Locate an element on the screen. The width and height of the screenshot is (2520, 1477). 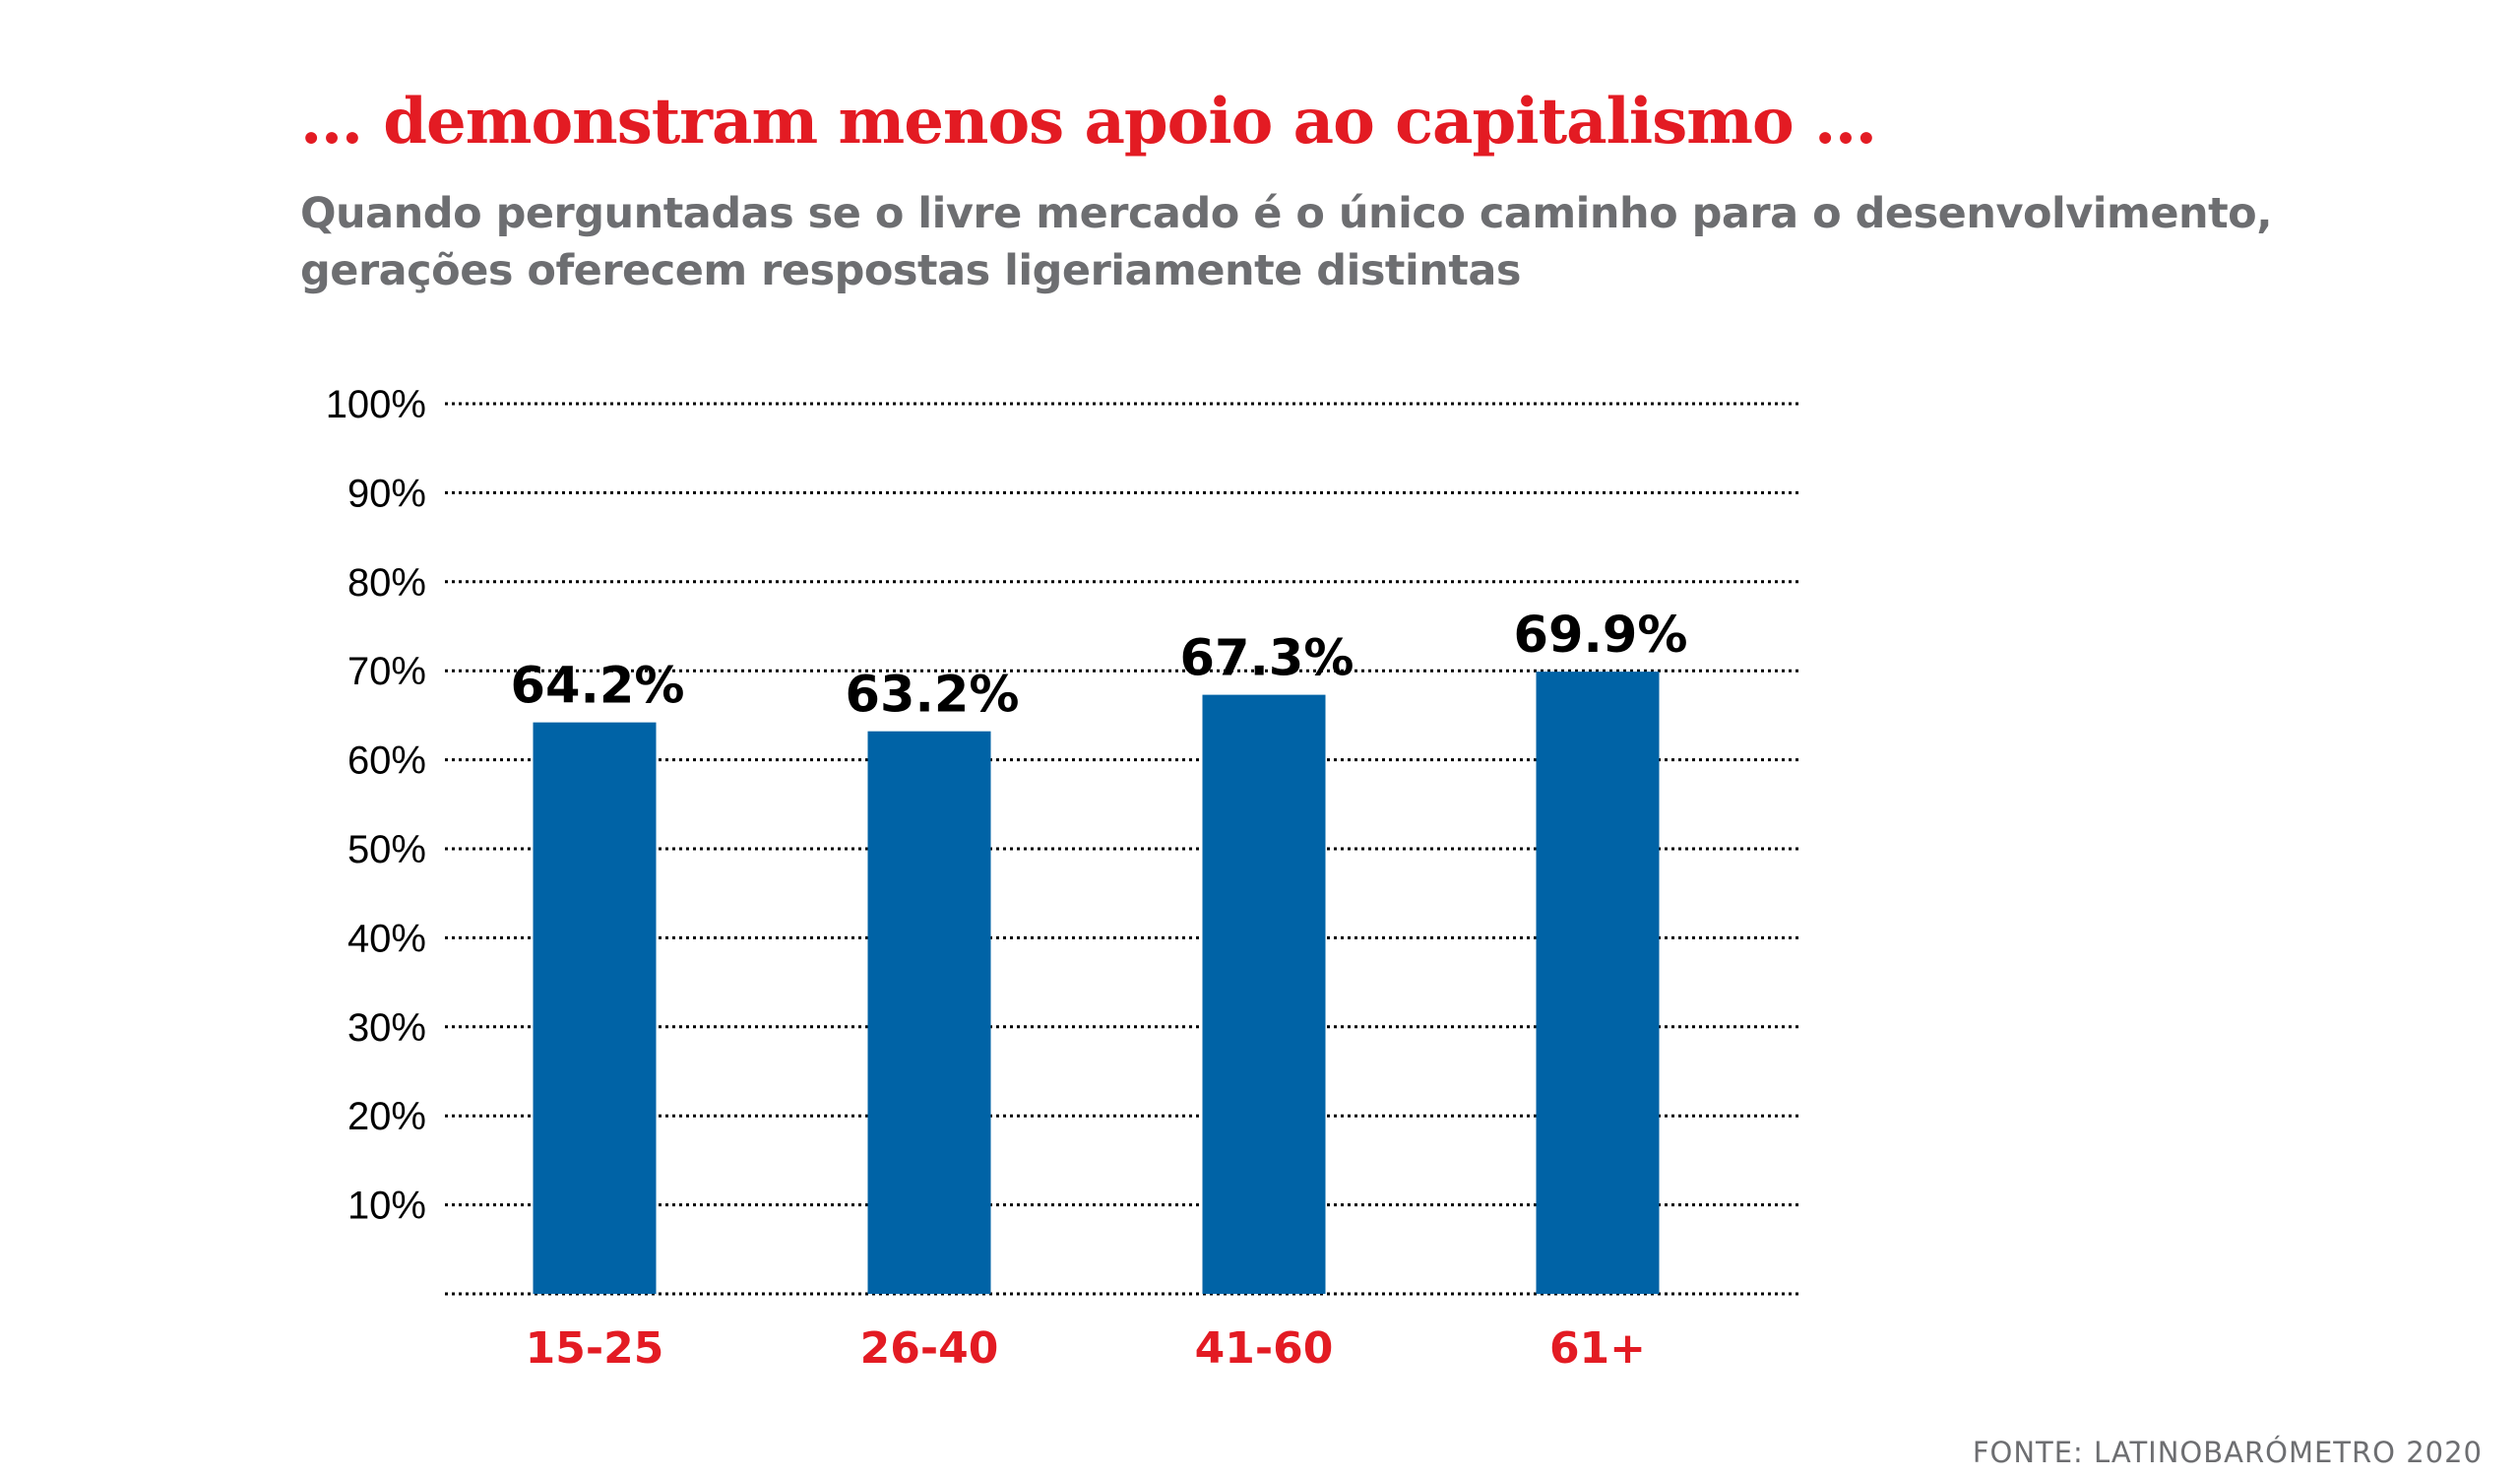
y-tick-label: 10% is located at coordinates (386, 1207).